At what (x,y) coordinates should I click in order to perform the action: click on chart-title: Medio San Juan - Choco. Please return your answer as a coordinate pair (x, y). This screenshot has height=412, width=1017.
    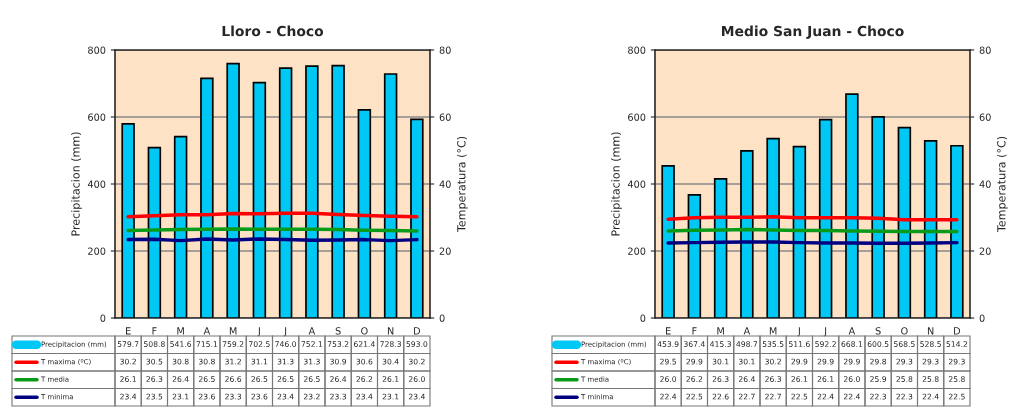
    Looking at the image, I should click on (812, 32).